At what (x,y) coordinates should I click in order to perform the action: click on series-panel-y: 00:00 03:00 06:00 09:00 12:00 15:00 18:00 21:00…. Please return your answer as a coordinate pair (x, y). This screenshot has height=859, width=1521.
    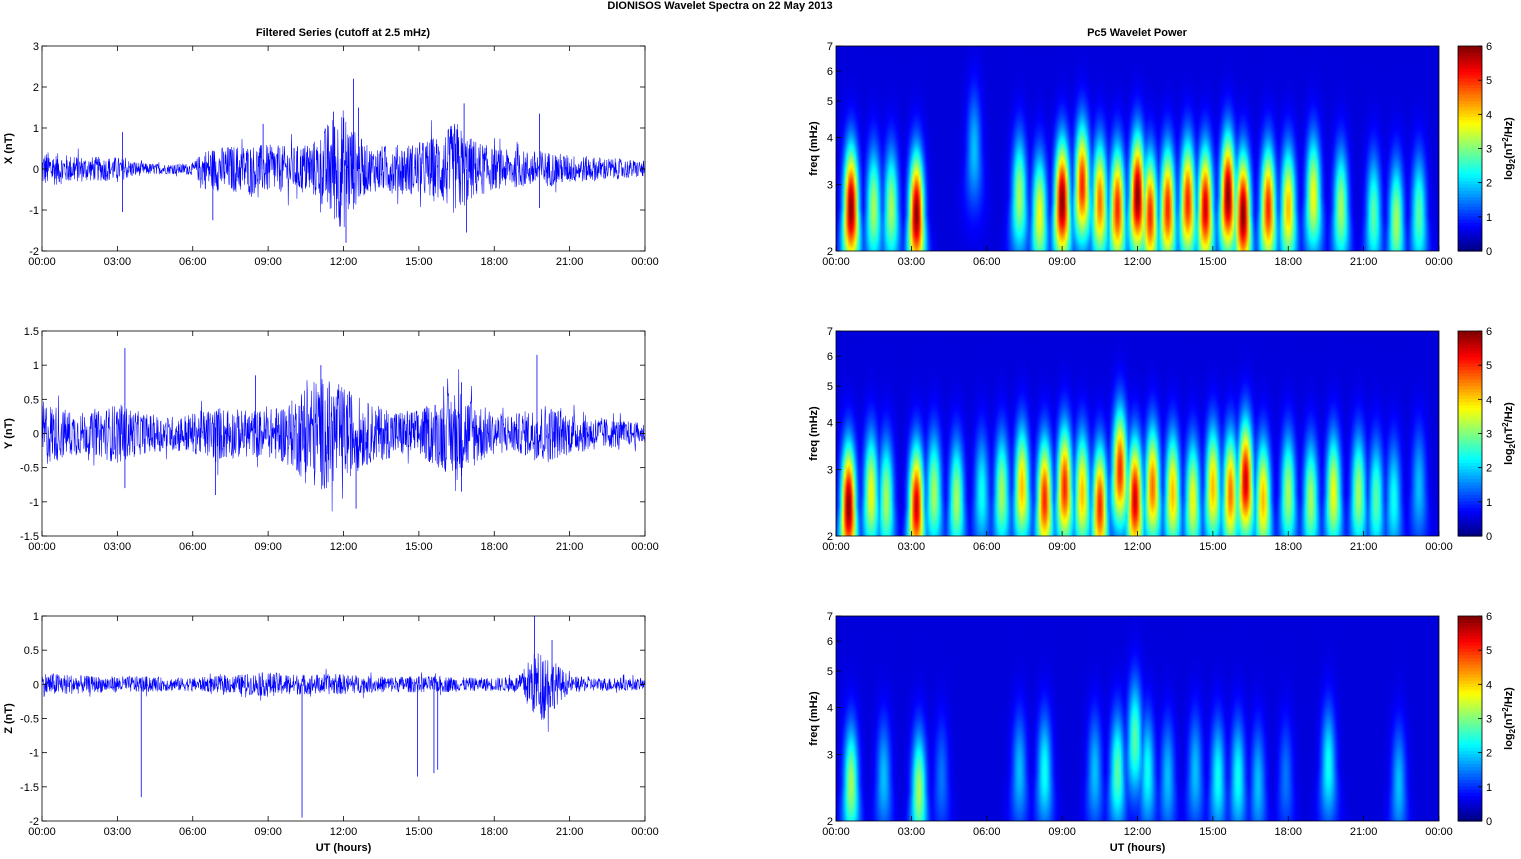
    Looking at the image, I should click on (331, 439).